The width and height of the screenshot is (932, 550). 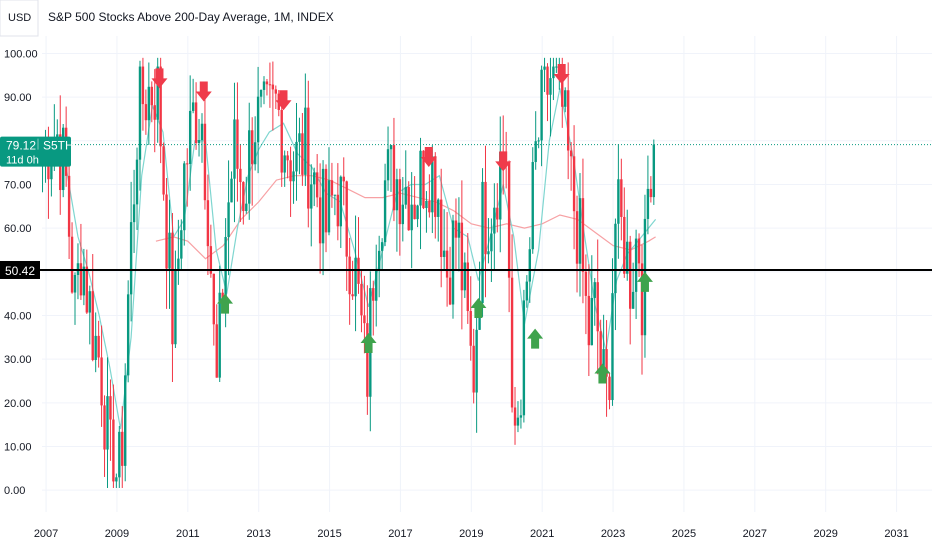 I want to click on reference-badge-box, so click(x=20, y=269).